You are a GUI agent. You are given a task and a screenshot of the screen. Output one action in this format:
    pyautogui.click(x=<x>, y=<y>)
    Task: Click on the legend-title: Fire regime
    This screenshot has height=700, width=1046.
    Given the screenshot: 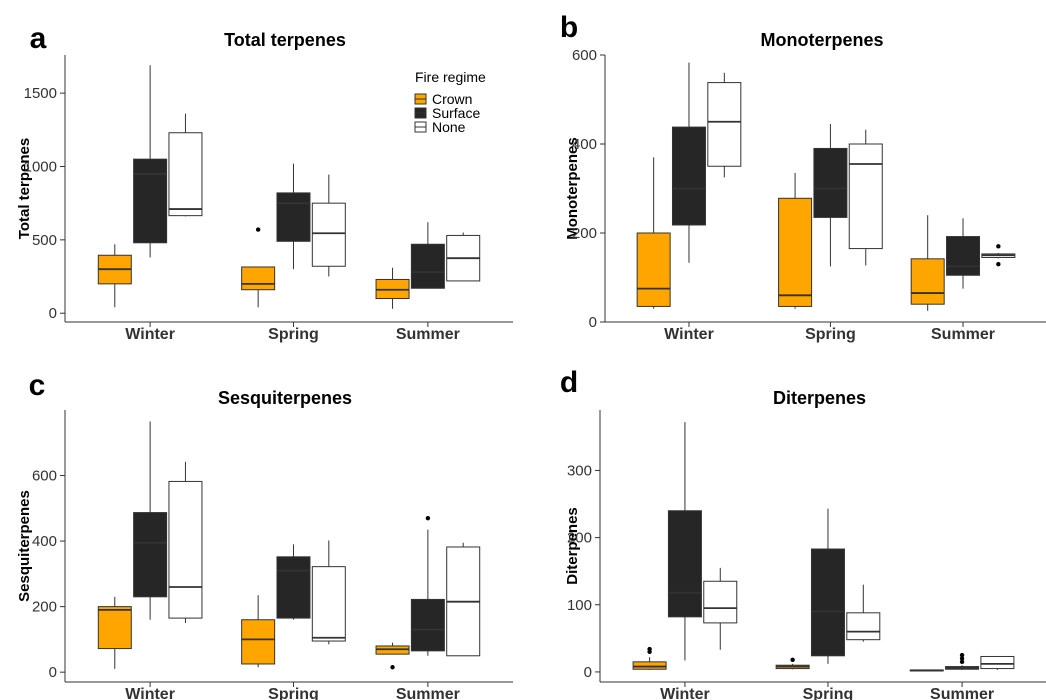 What is the action you would take?
    pyautogui.click(x=450, y=77)
    